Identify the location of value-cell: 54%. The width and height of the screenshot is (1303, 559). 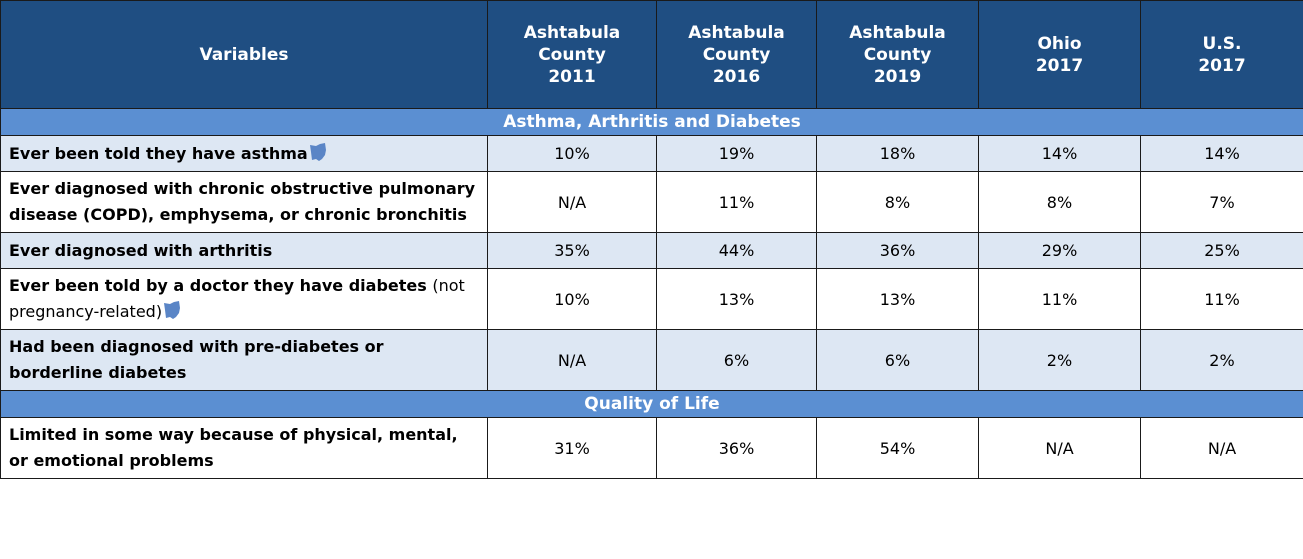
(897, 448).